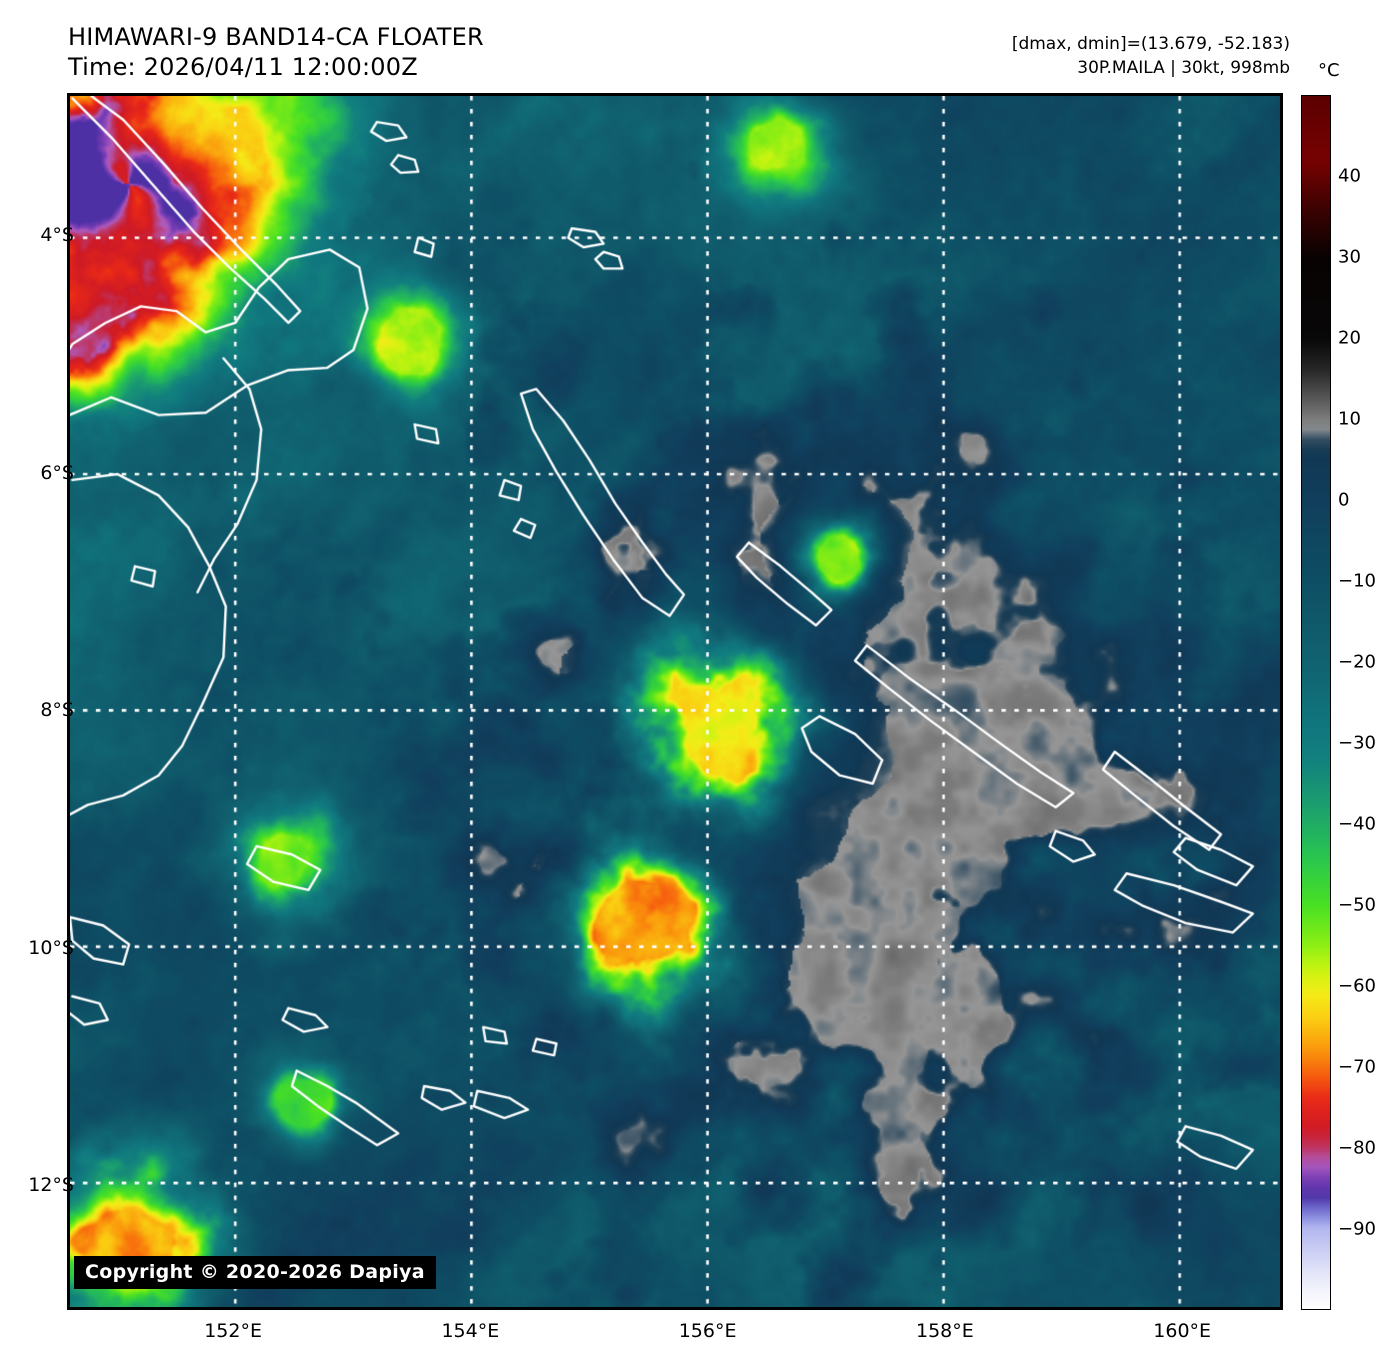 The image size is (1388, 1359). I want to click on lat-tick-label: 6°S, so click(57, 472).